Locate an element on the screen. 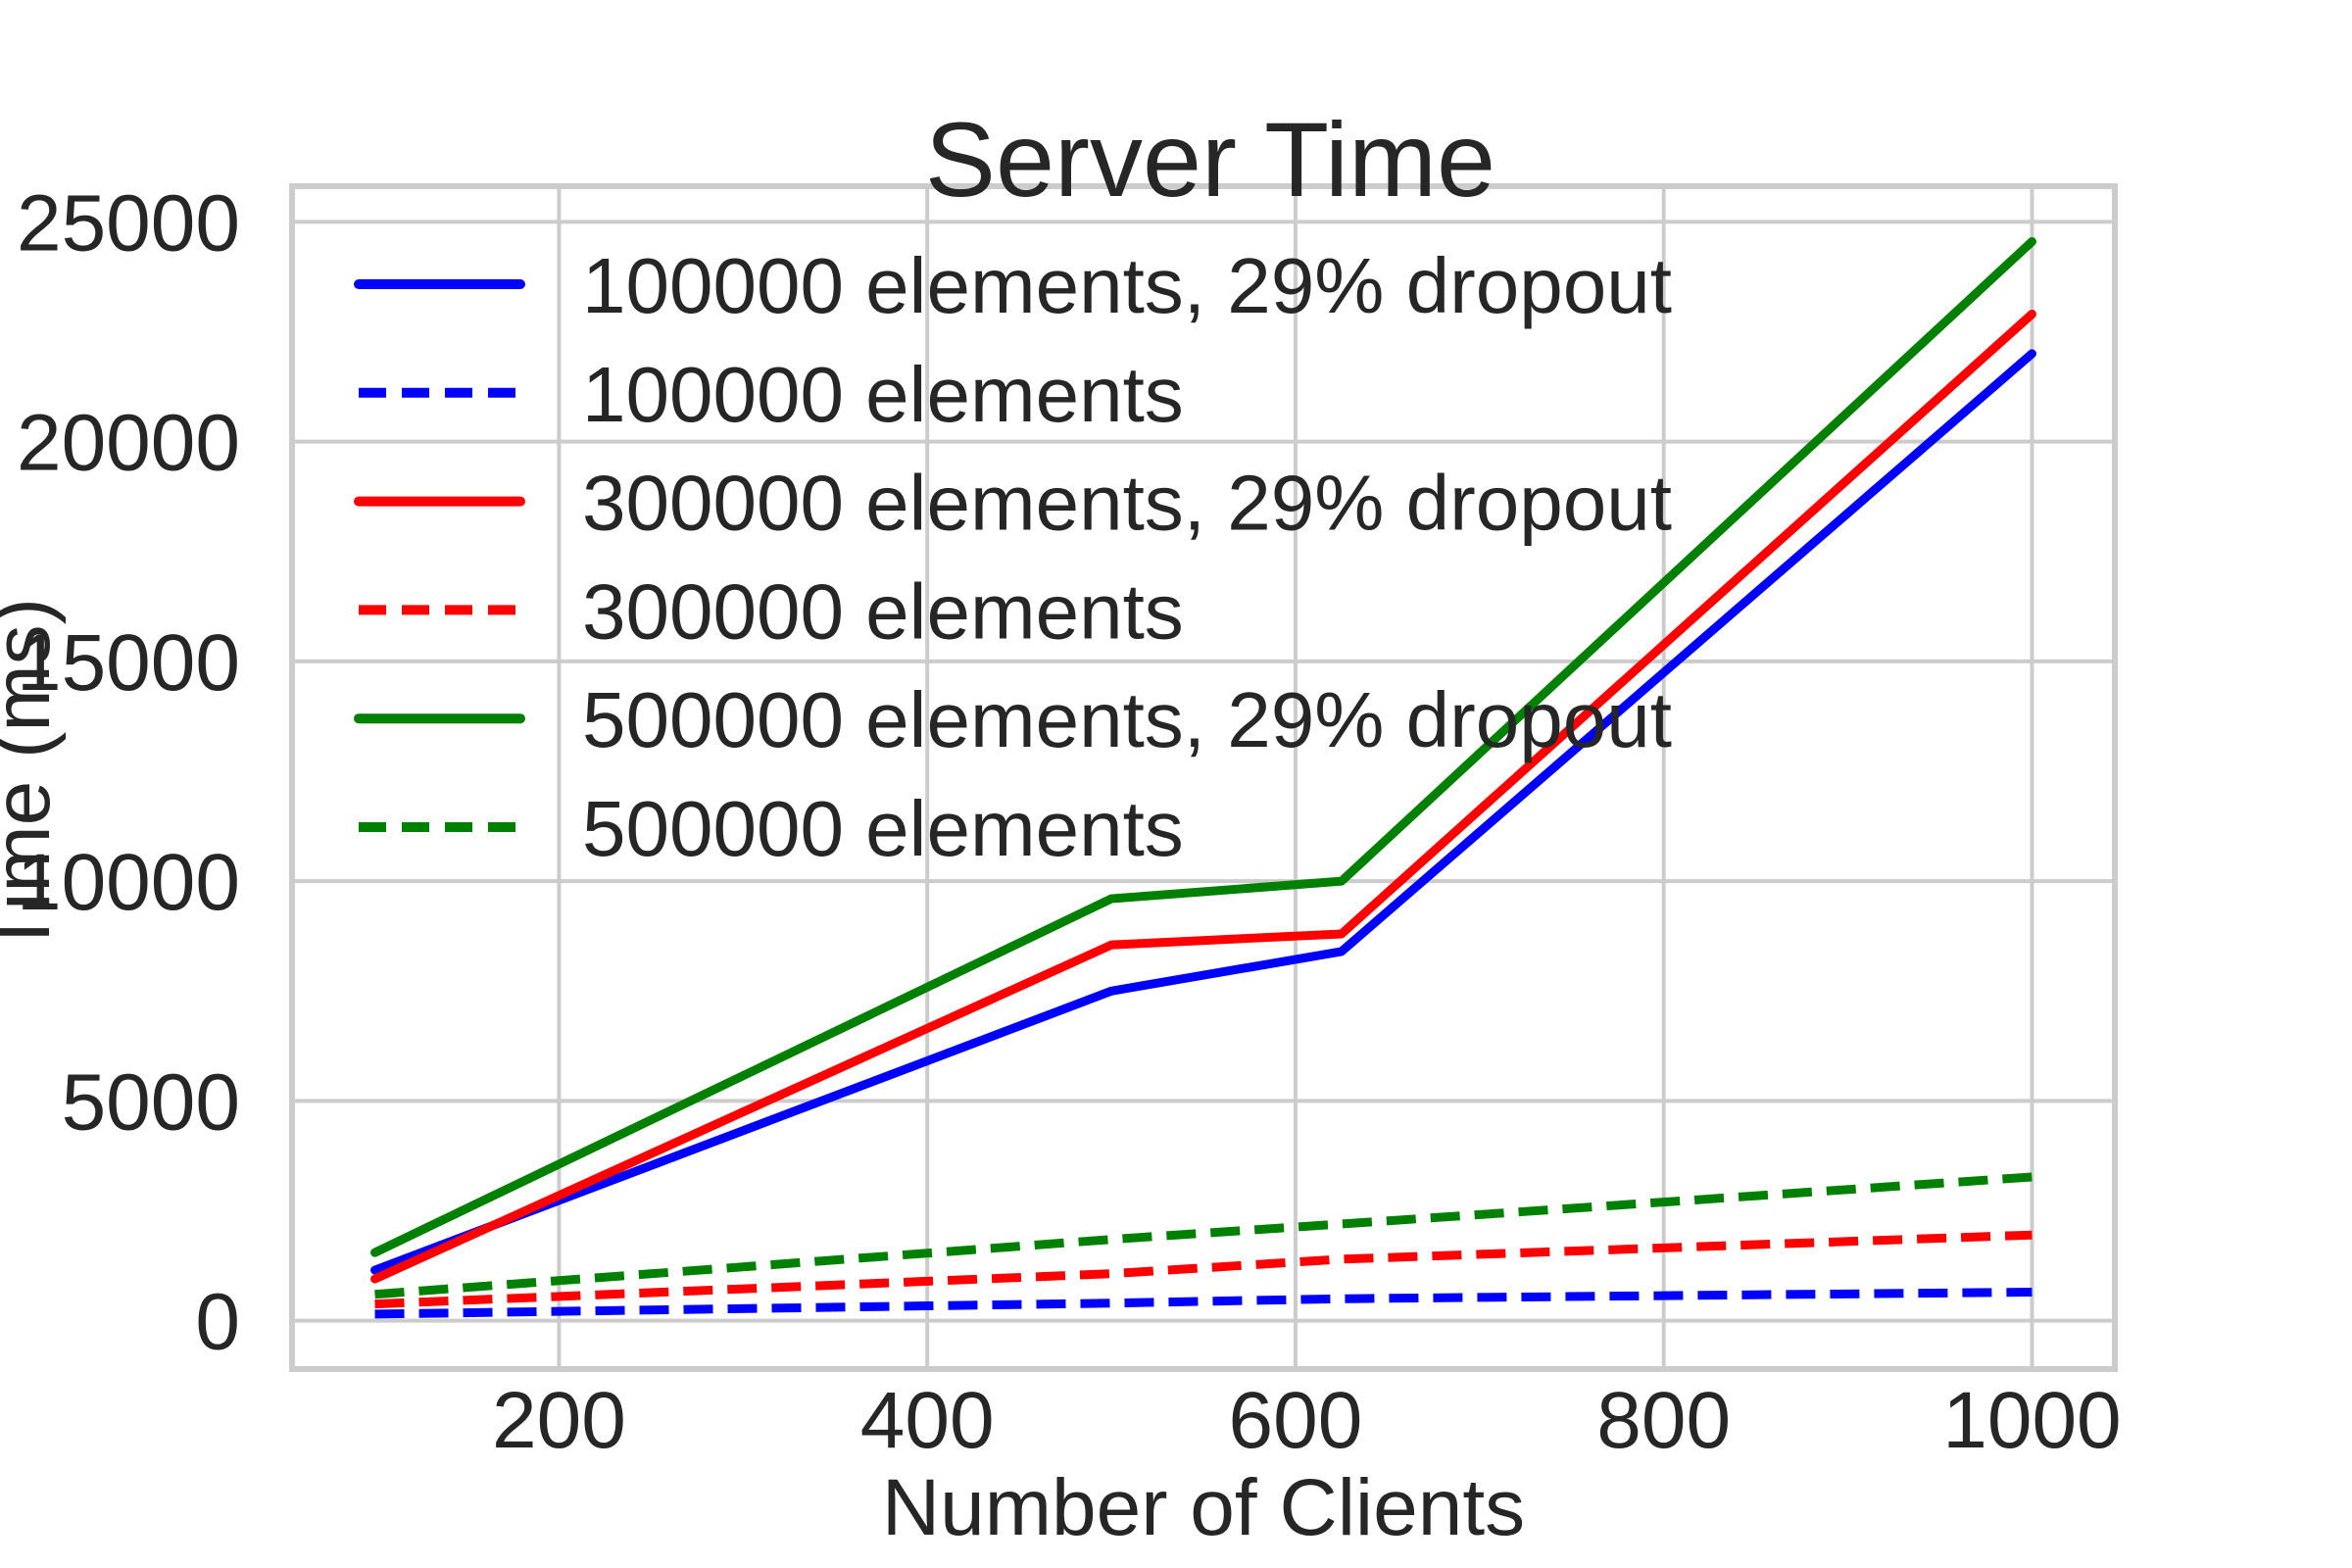 The height and width of the screenshot is (1568, 2352). legend-item-3: 300000 elements is located at coordinates (771, 611).